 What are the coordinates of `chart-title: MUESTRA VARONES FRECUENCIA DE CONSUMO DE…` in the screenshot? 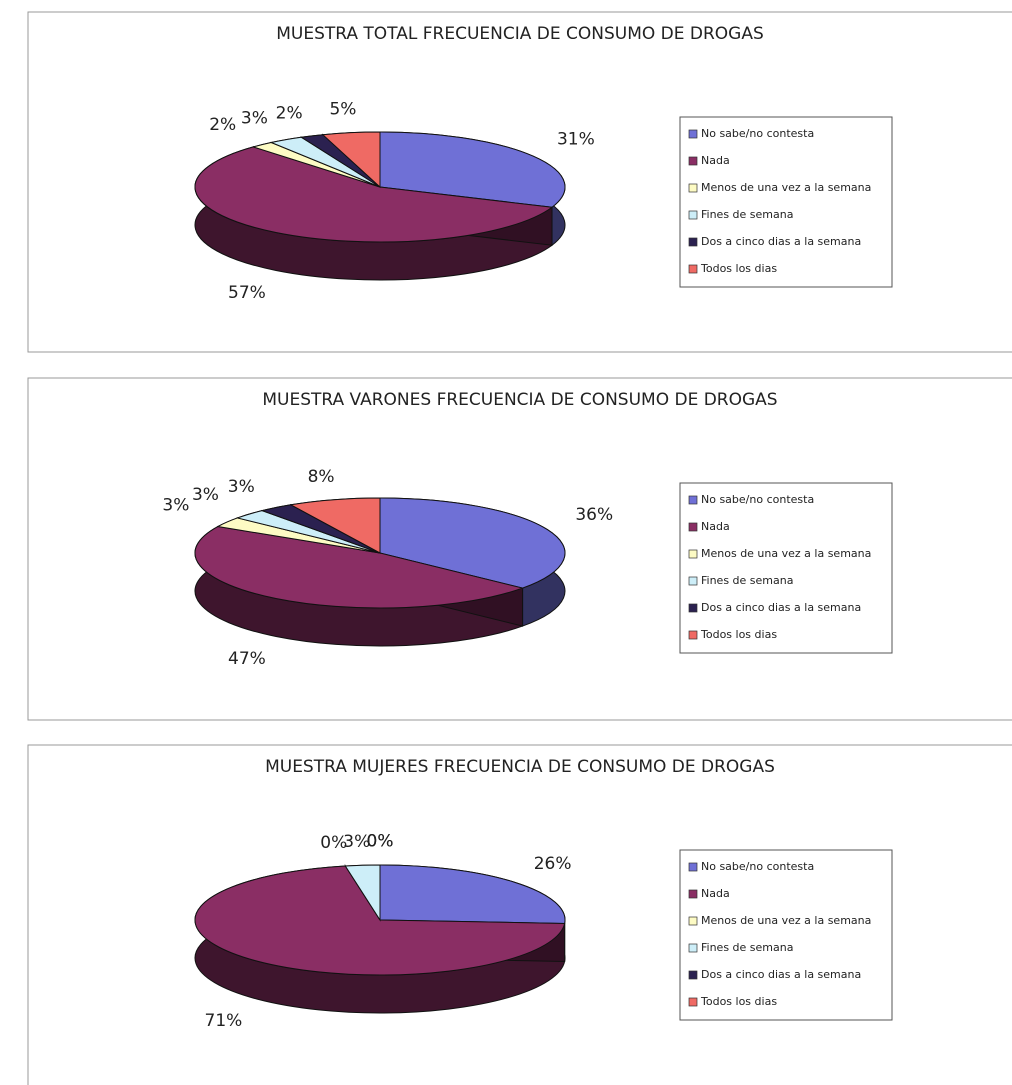 It's located at (519, 400).